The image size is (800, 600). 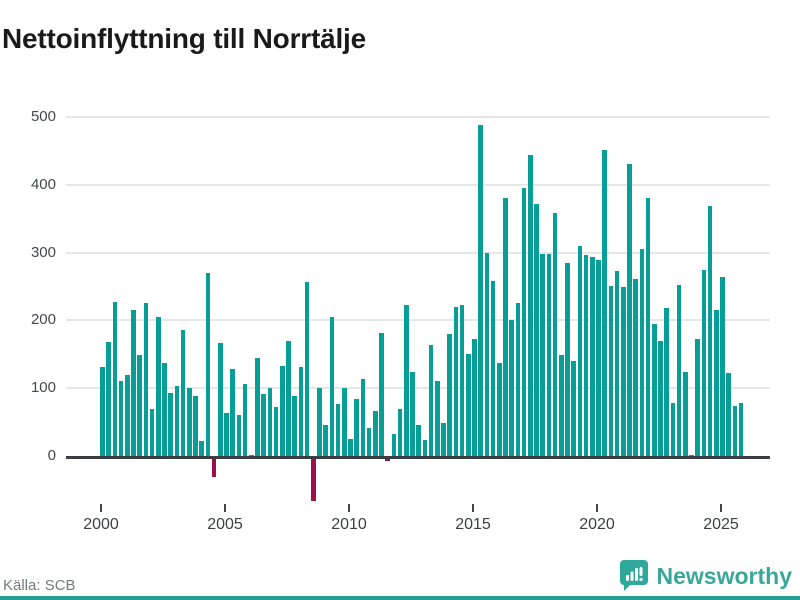 I want to click on x-axis-tick-label: 2005, so click(x=225, y=524).